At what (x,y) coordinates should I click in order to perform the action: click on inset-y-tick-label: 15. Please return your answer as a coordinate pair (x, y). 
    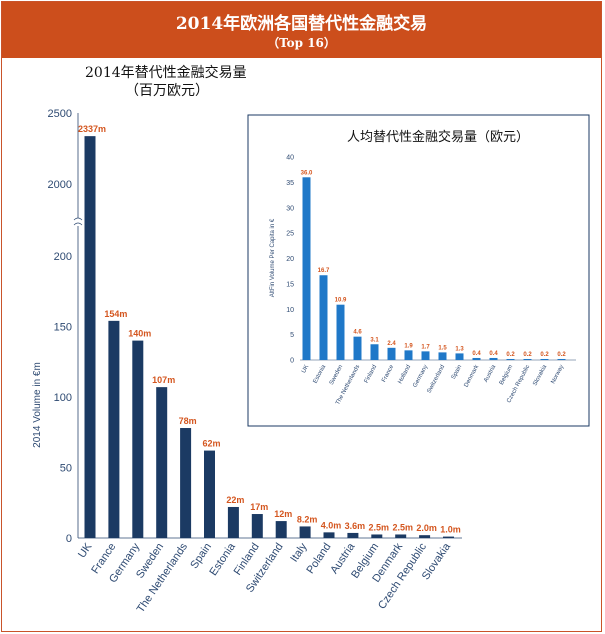
    Looking at the image, I should click on (290, 284).